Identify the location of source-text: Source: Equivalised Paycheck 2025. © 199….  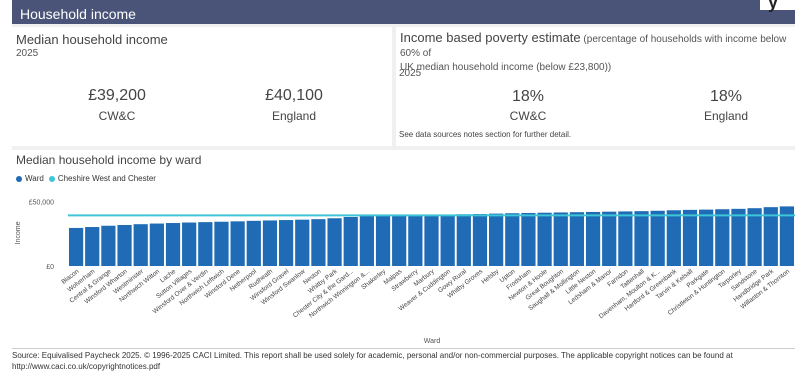
(403, 355).